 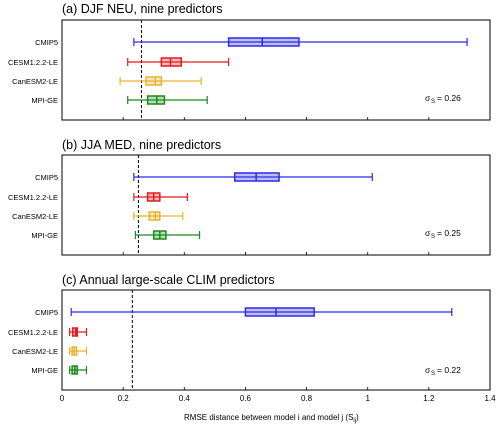 I want to click on panel-c-category-label: CESM1.2.2-LE, so click(x=33, y=332).